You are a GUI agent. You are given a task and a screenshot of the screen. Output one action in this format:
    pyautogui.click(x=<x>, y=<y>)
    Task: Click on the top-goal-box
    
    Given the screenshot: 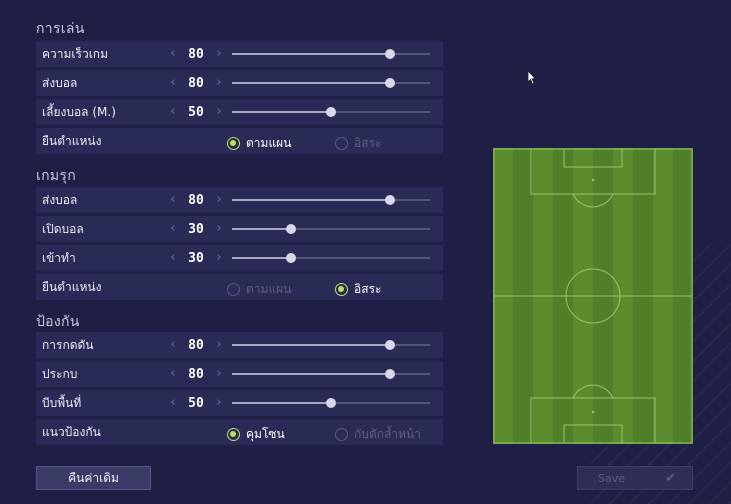 What is the action you would take?
    pyautogui.click(x=593, y=158)
    